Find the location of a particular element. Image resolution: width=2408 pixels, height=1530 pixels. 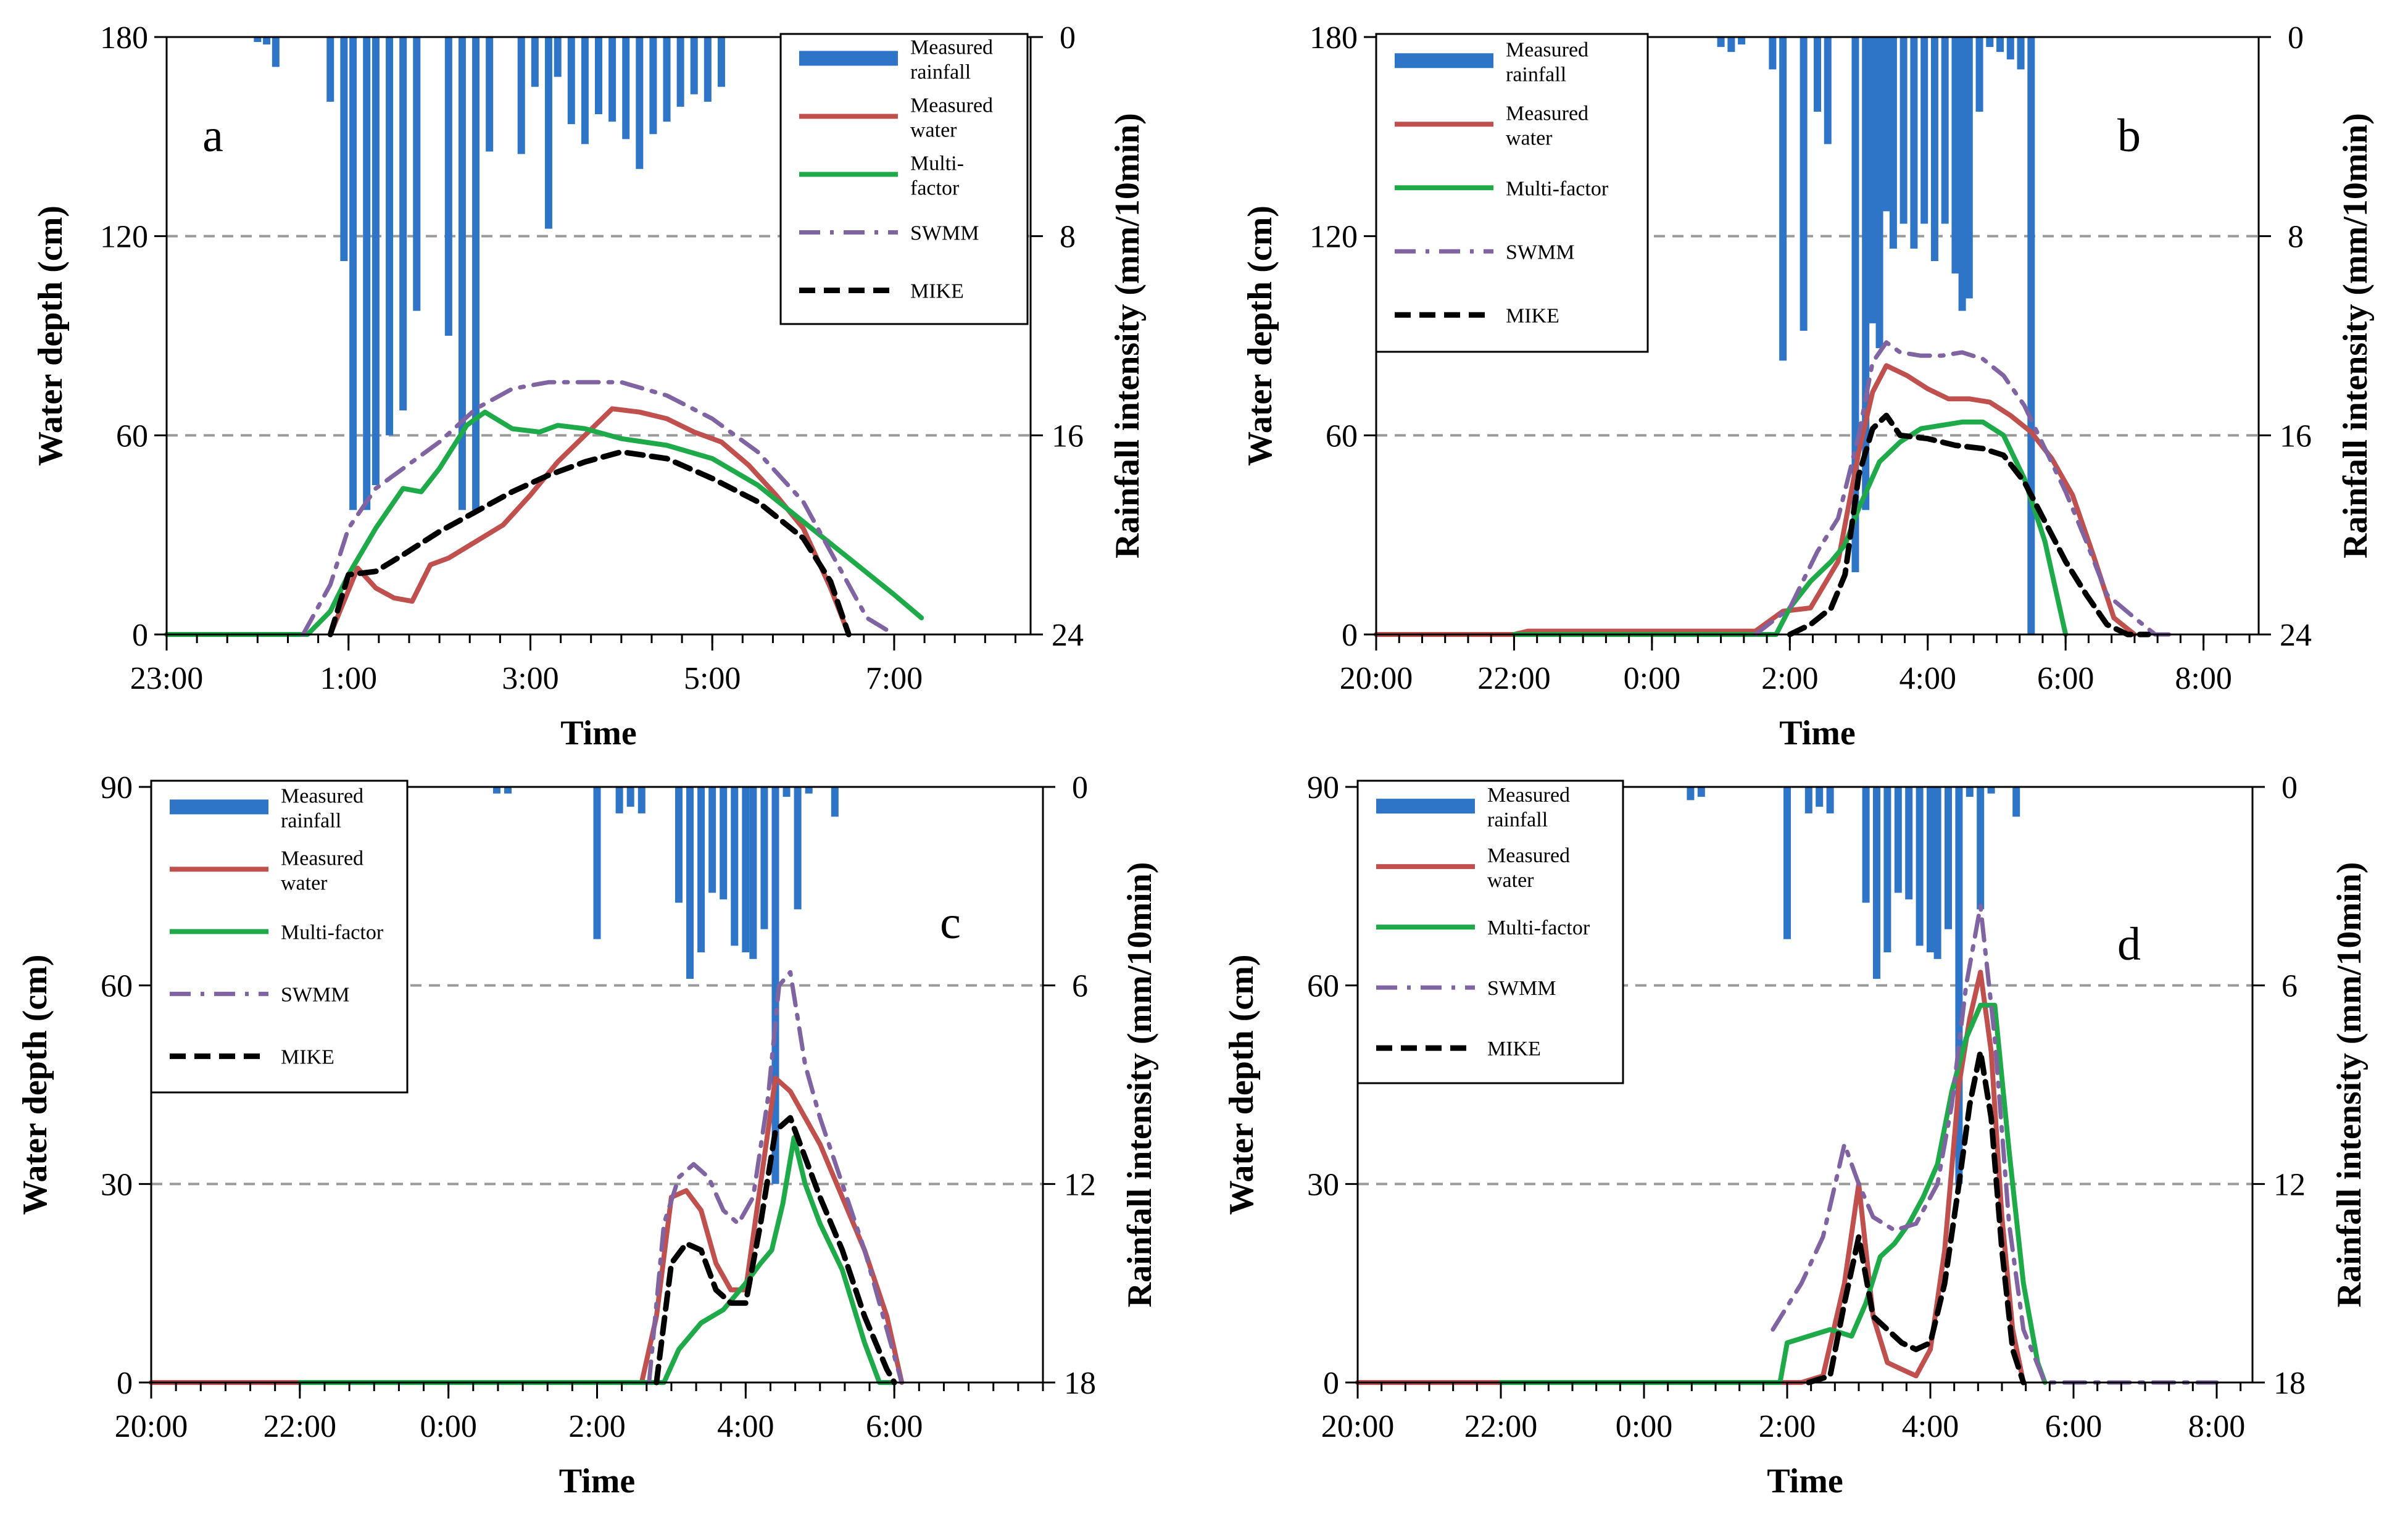

x-tick-label: 20:00 is located at coordinates (1376, 678).